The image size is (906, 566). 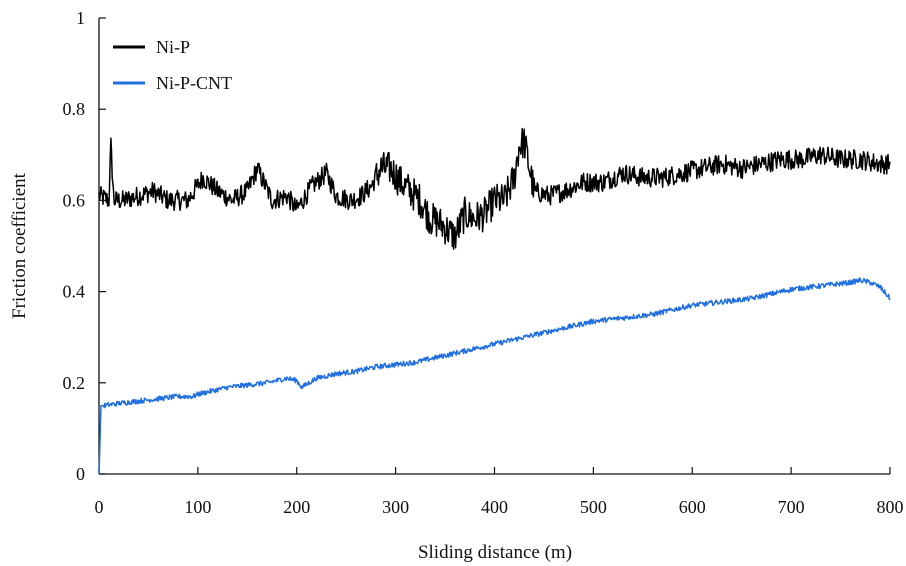 What do you see at coordinates (593, 507) in the screenshot?
I see `x-tick-label: 500` at bounding box center [593, 507].